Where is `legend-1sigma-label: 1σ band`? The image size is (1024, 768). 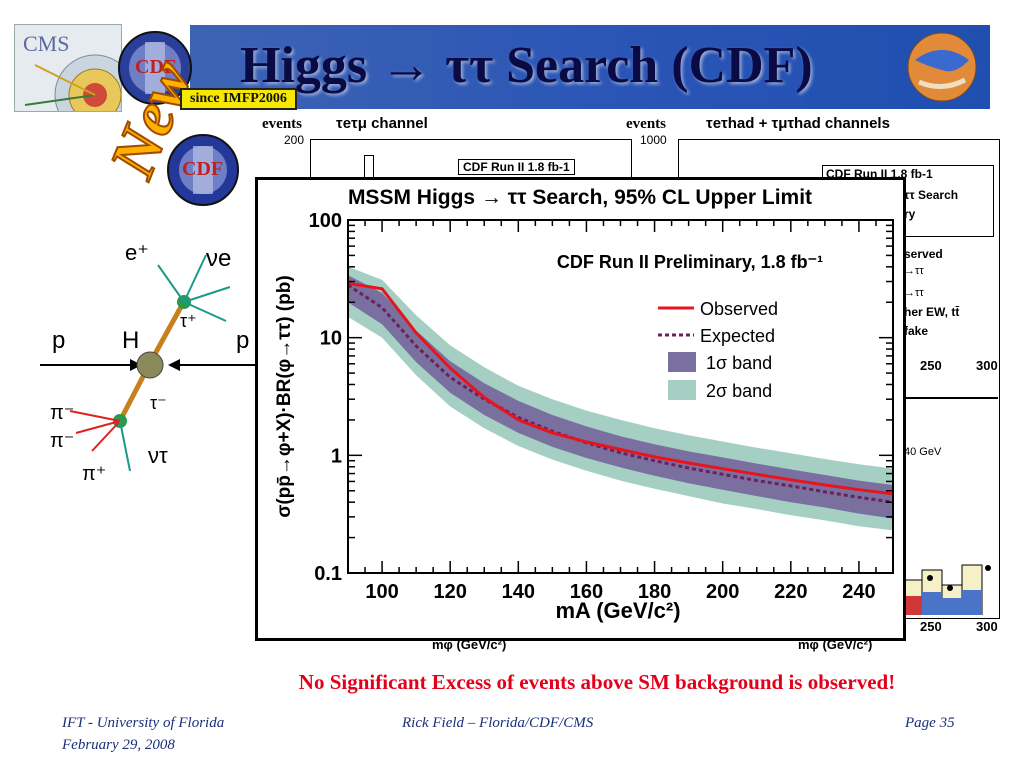 legend-1sigma-label: 1σ band is located at coordinates (739, 363).